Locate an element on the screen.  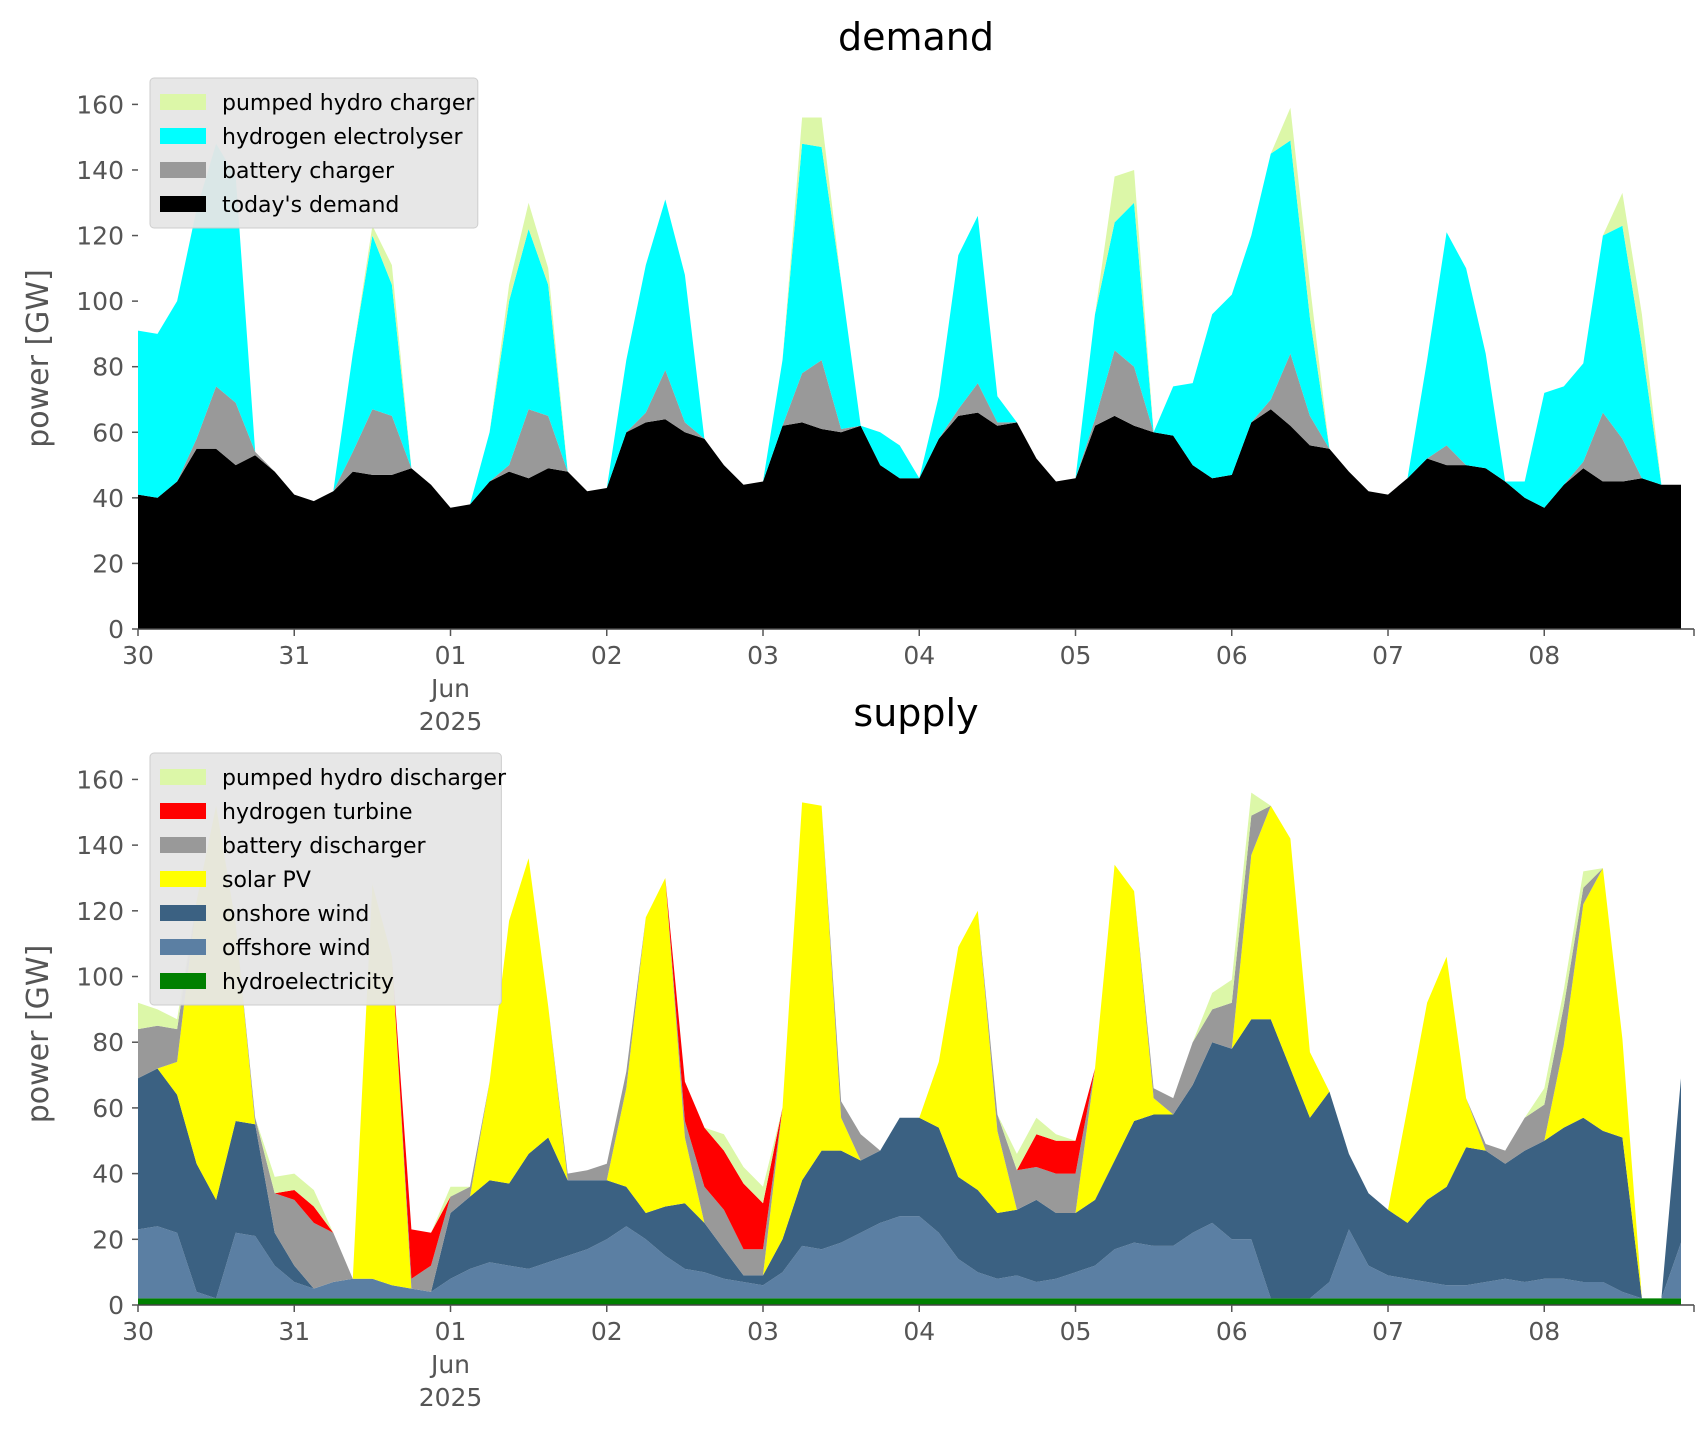
legend-swatch-pumped-hydro-discharger is located at coordinates (183, 777).